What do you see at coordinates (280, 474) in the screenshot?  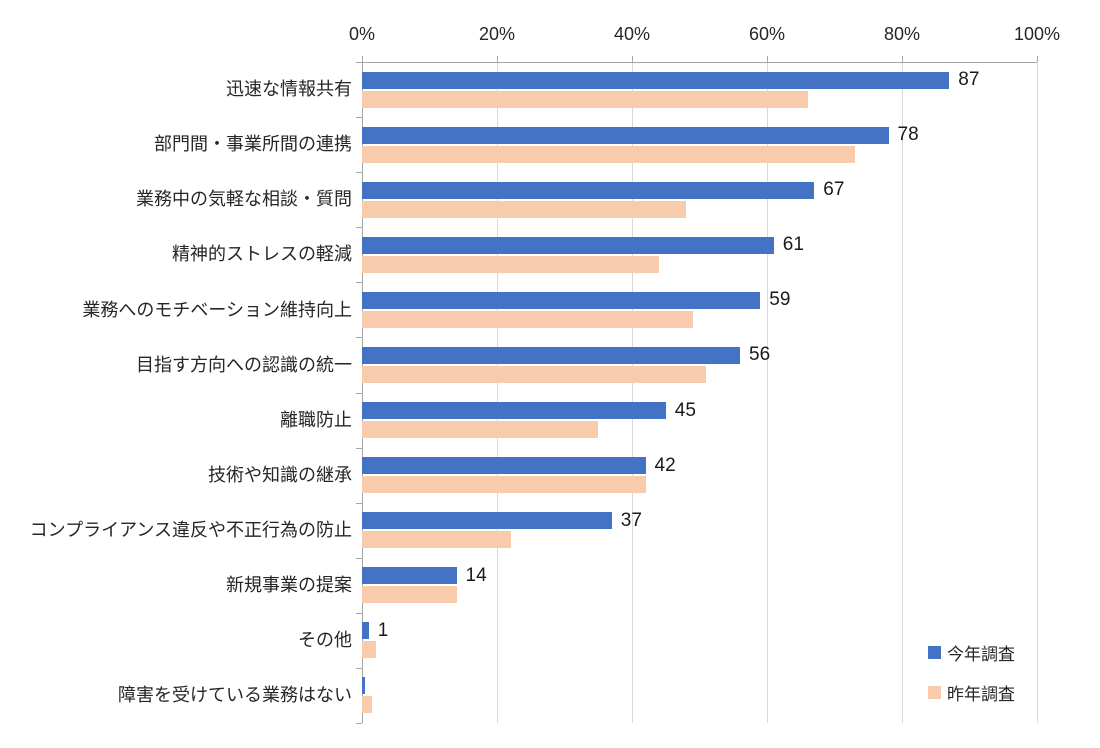 I see `category-label: 技術や知識の継承` at bounding box center [280, 474].